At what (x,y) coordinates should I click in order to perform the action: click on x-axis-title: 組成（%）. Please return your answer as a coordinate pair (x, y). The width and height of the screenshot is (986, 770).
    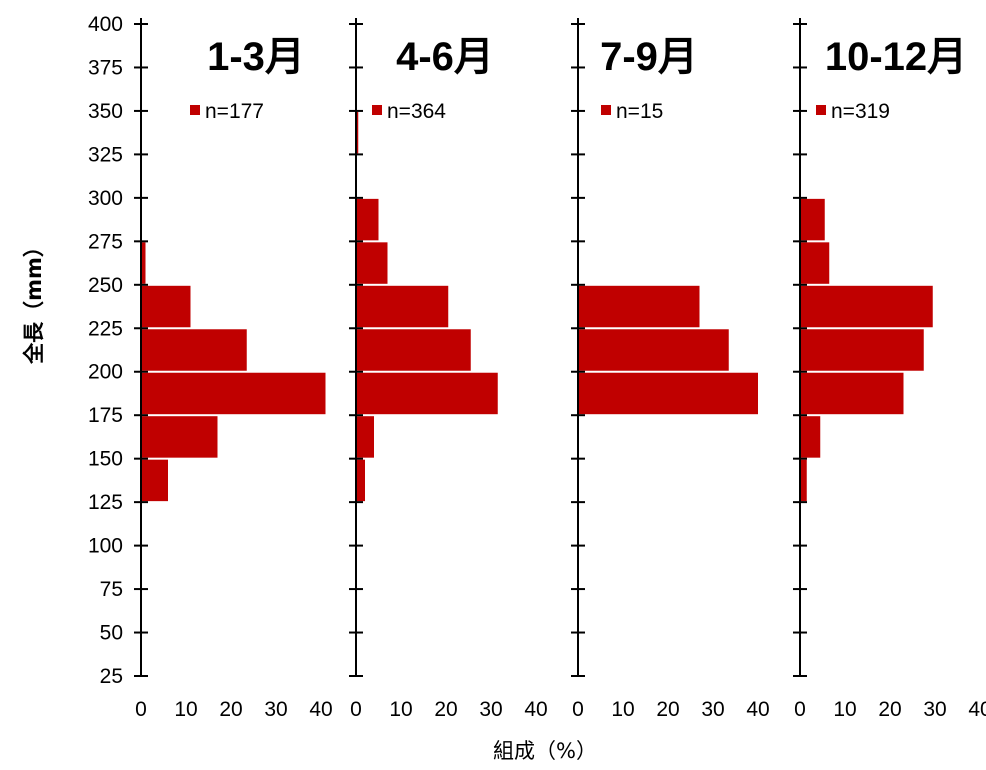
    Looking at the image, I should click on (545, 751).